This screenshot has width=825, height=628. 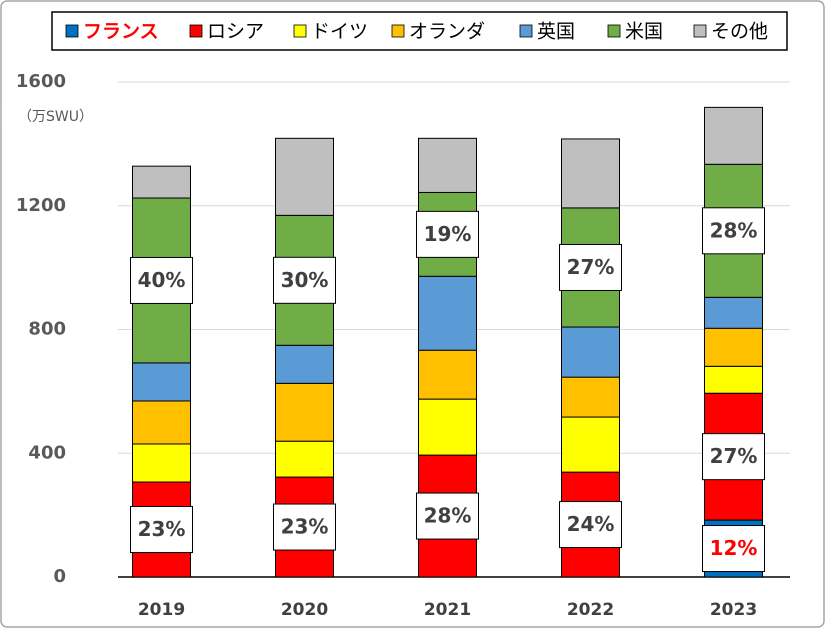 What do you see at coordinates (733, 610) in the screenshot?
I see `x-tick-label: 2023` at bounding box center [733, 610].